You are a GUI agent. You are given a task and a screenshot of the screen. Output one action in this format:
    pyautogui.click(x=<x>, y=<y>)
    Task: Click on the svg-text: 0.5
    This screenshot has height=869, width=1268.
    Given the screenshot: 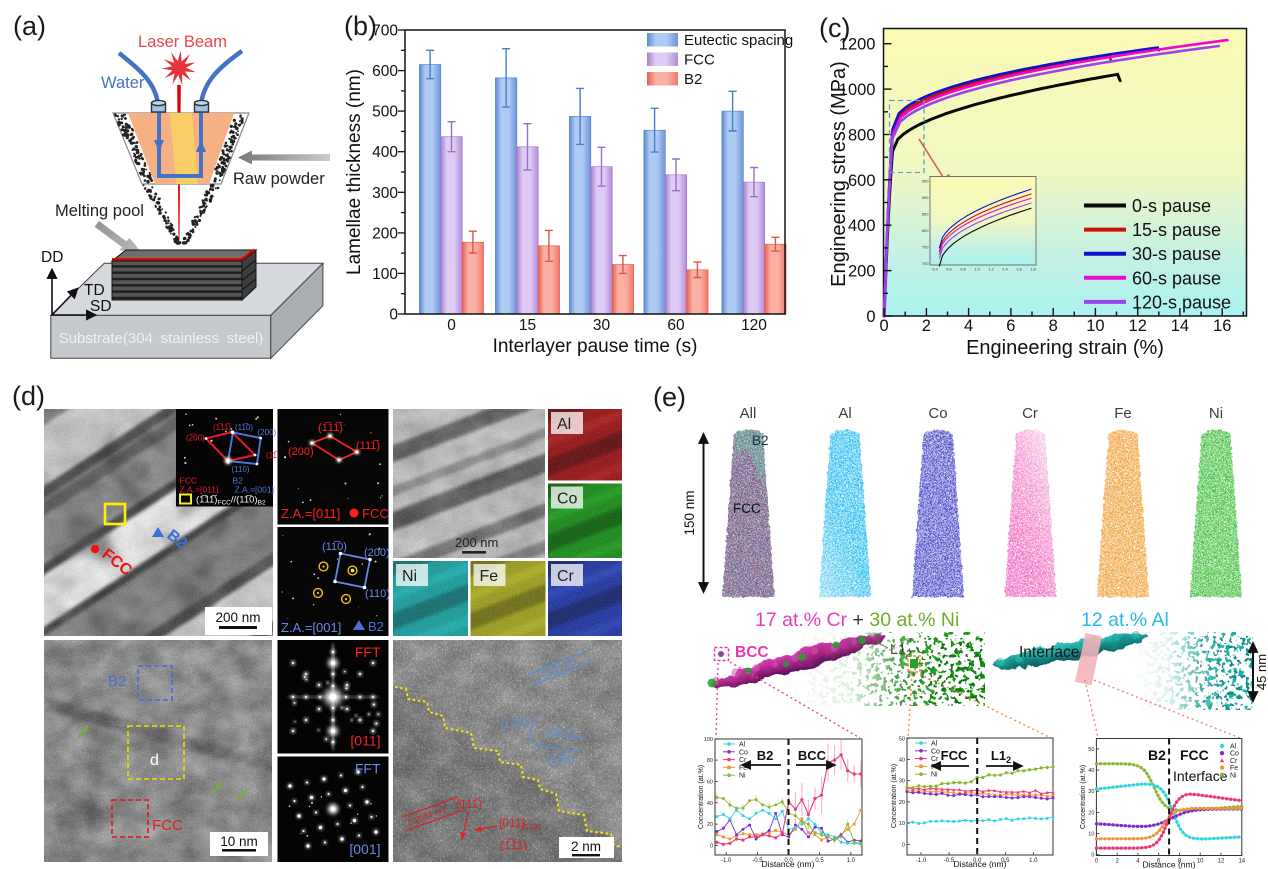 What is the action you would take?
    pyautogui.click(x=819, y=861)
    